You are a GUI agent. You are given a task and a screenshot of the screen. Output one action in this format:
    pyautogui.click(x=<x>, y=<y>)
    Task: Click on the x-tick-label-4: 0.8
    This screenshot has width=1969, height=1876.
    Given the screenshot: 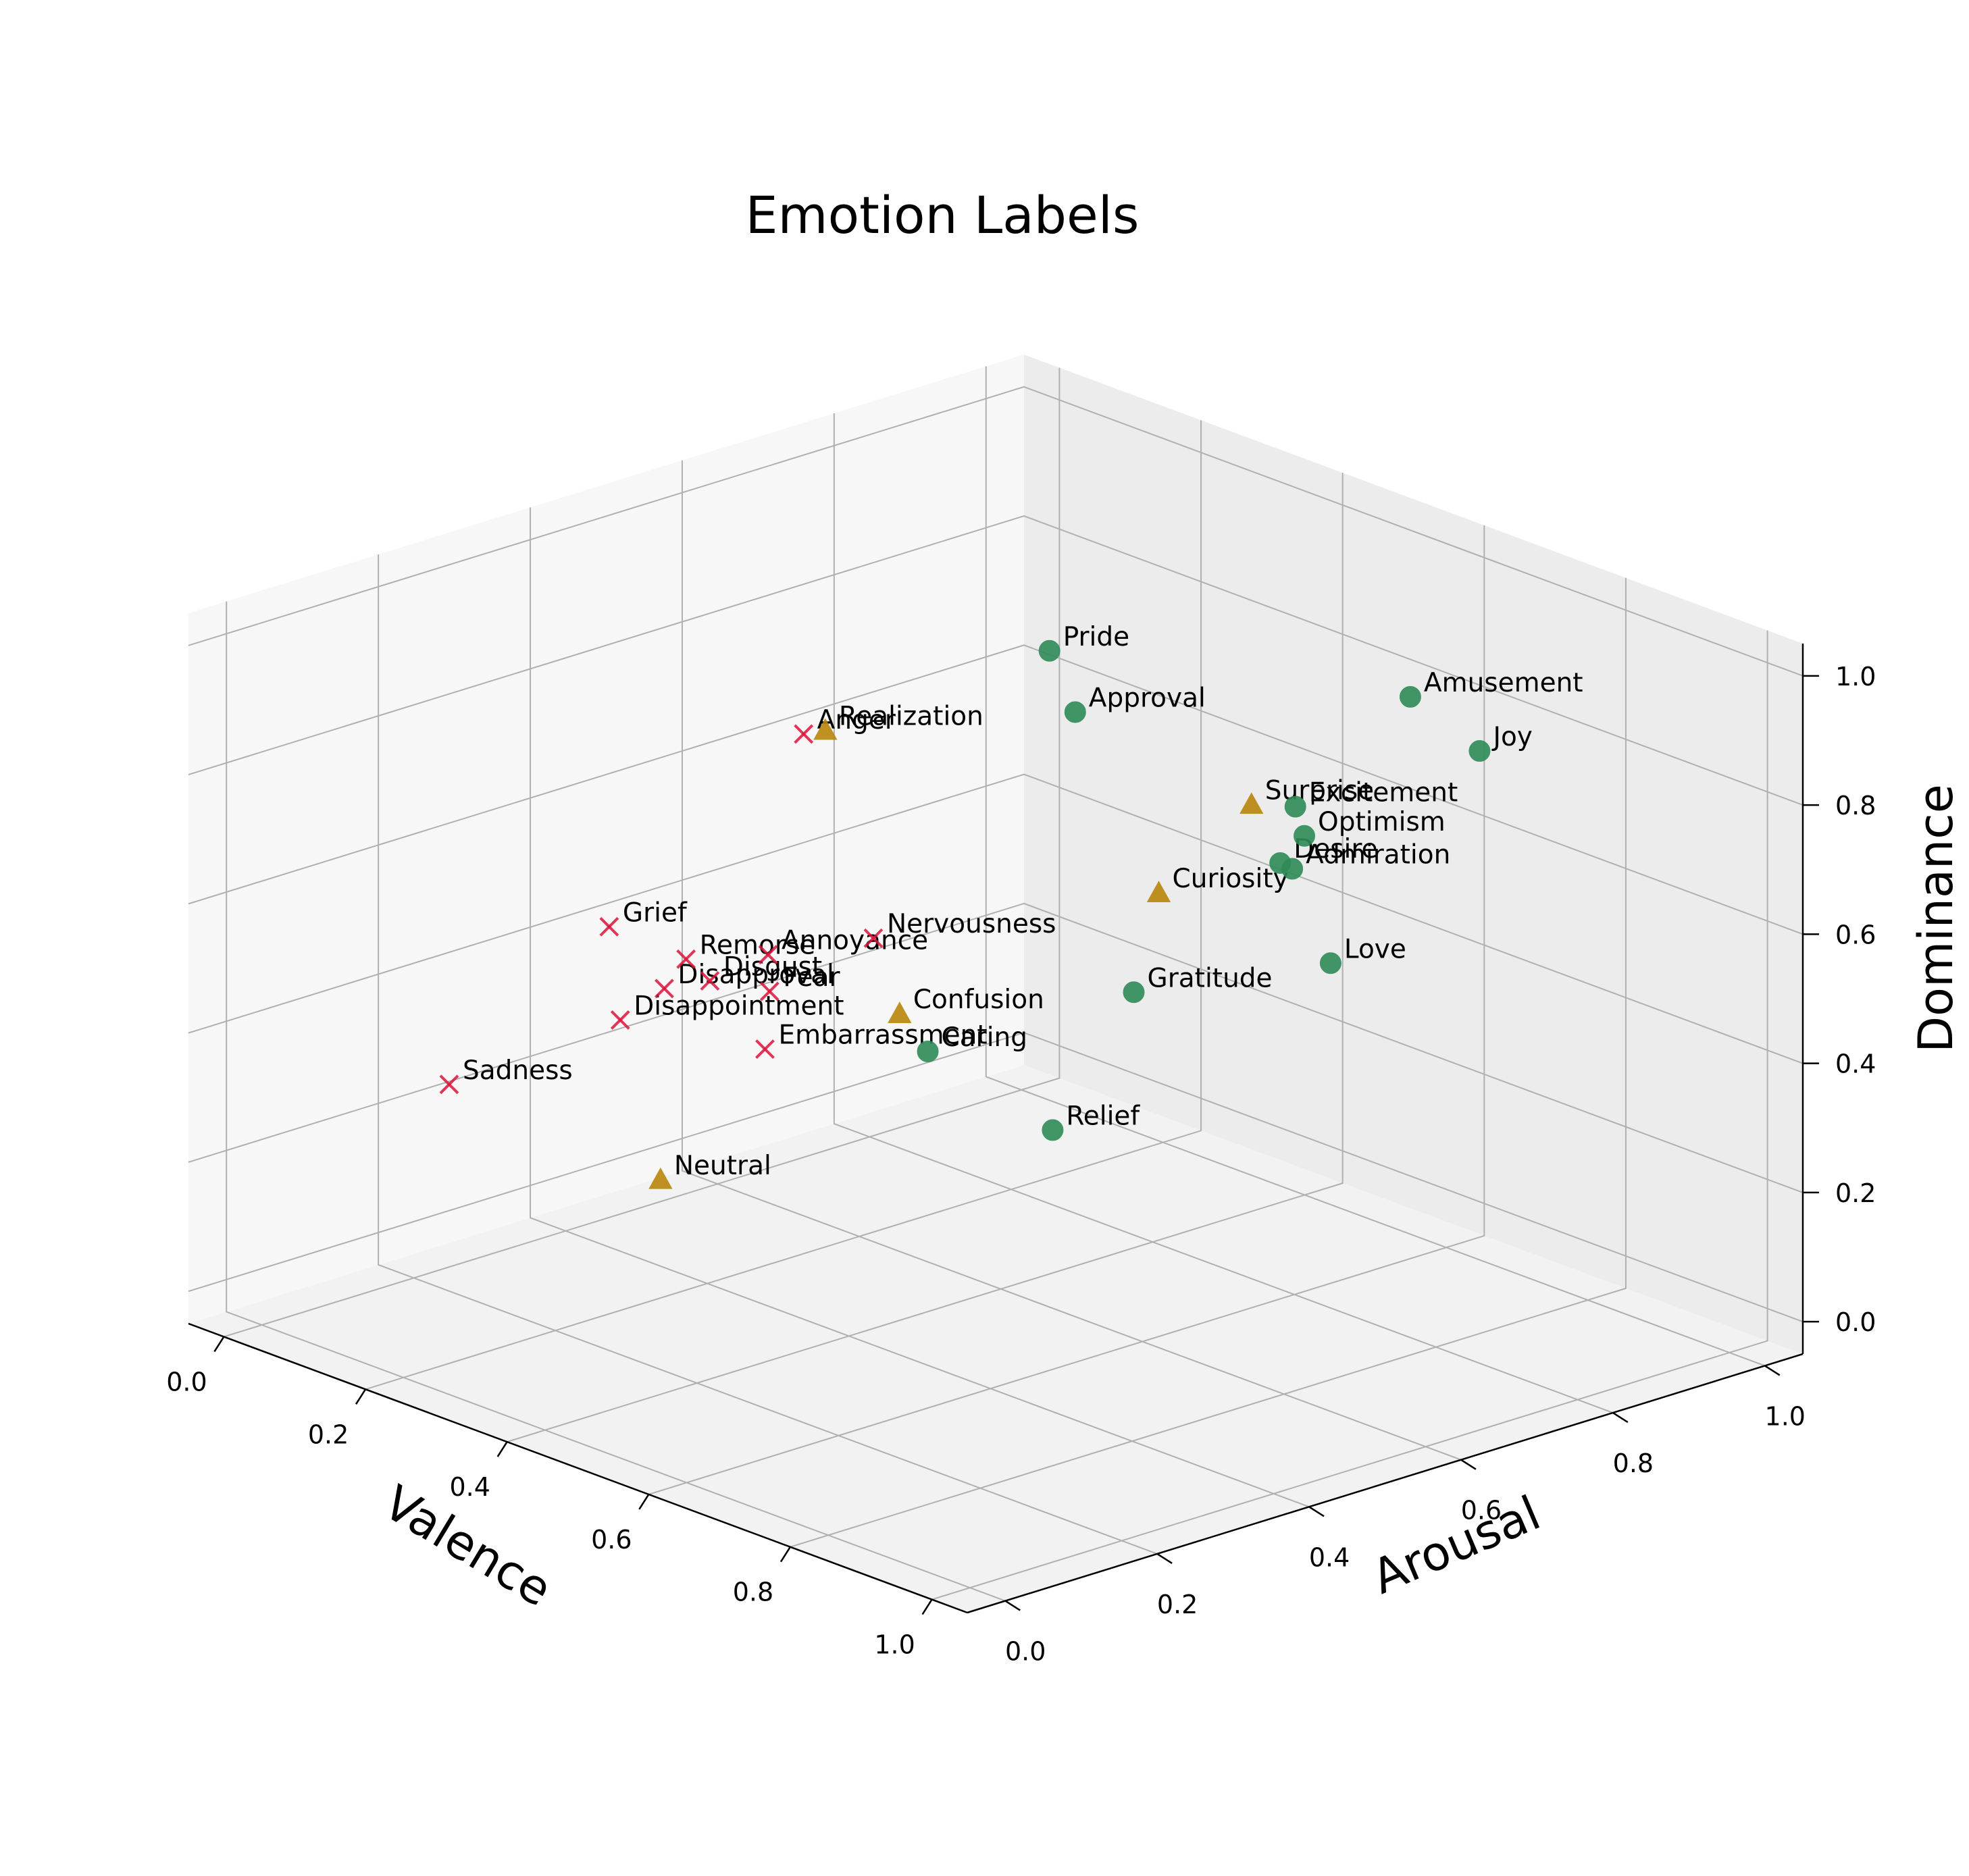 What is the action you would take?
    pyautogui.click(x=753, y=1593)
    